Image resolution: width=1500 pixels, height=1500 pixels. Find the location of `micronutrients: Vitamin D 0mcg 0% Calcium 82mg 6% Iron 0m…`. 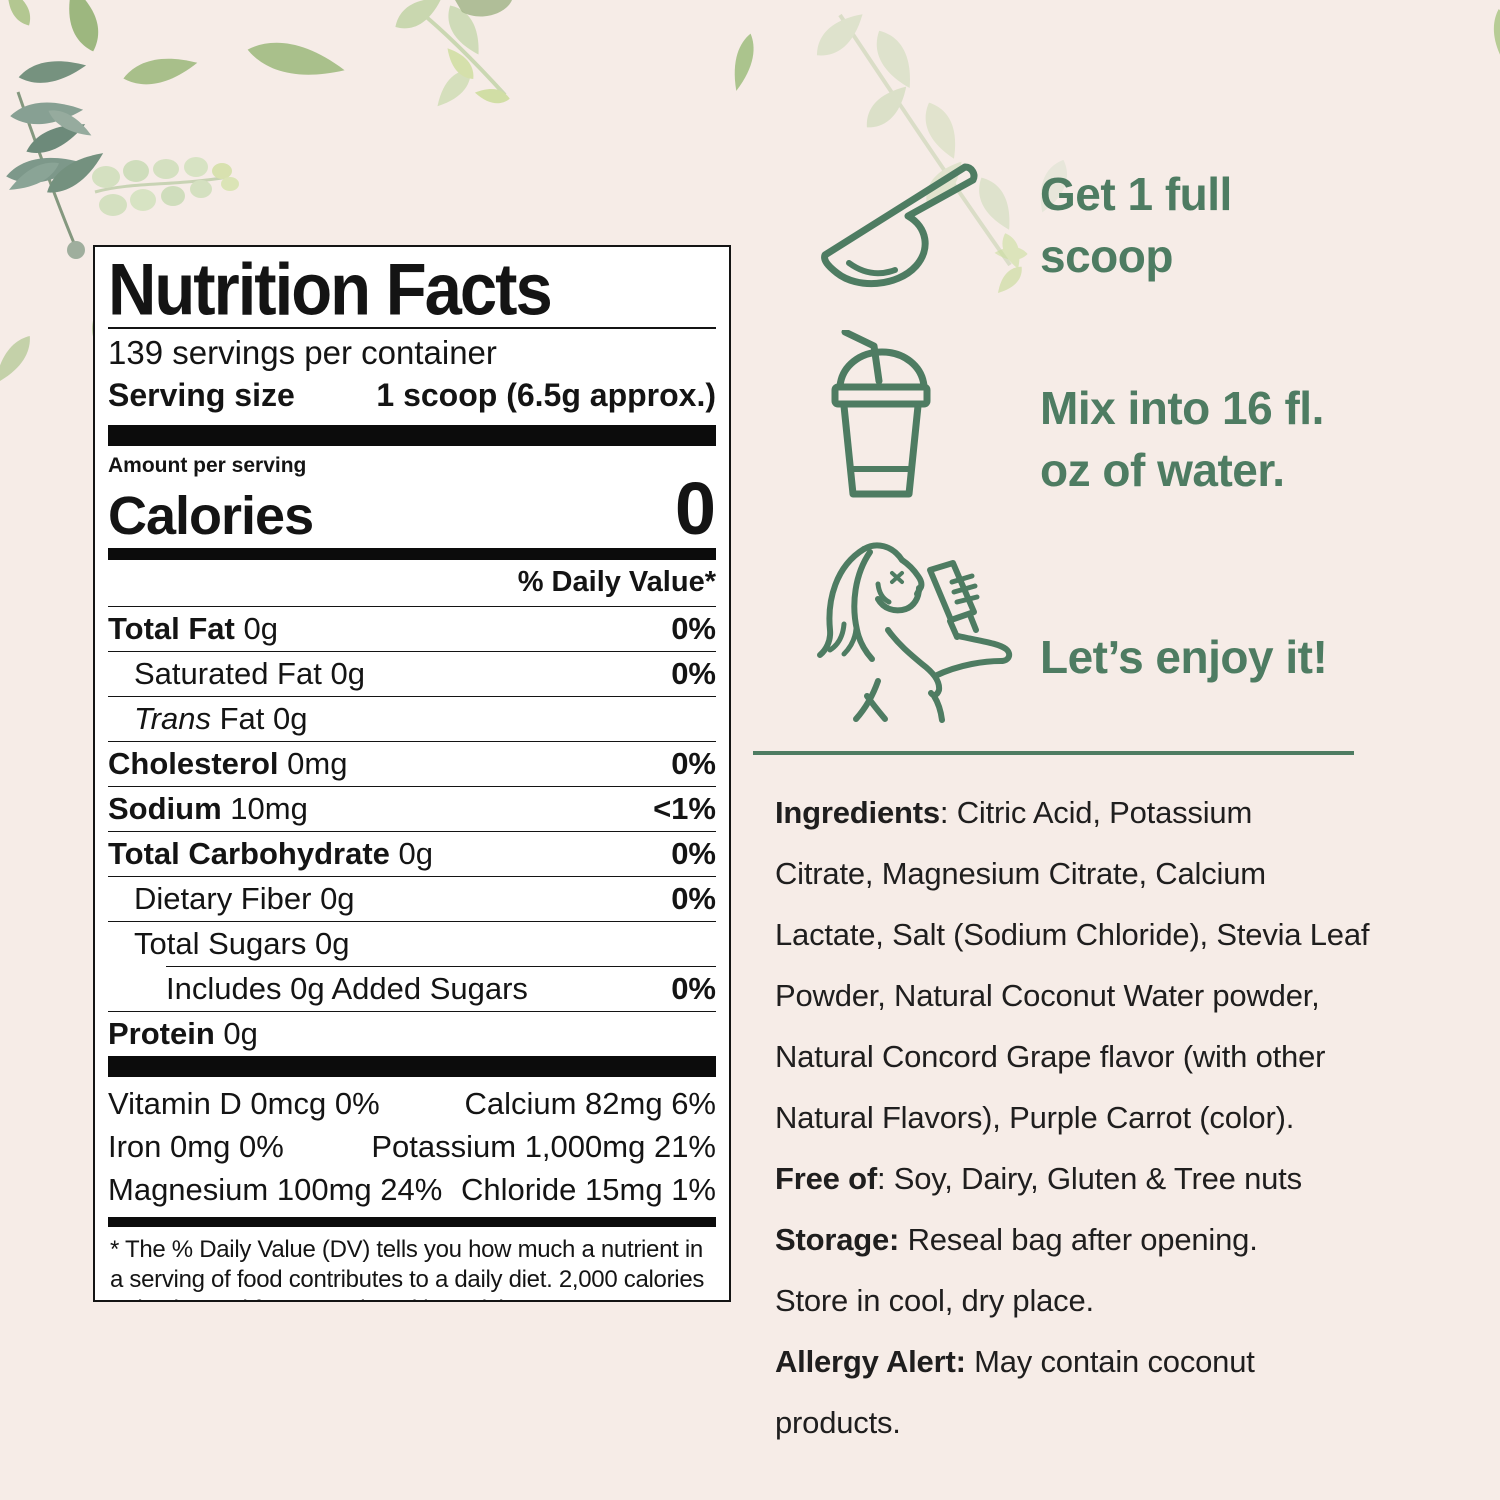

micronutrients: Vitamin D 0mcg 0% Calcium 82mg 6% Iron 0m… is located at coordinates (412, 1147).